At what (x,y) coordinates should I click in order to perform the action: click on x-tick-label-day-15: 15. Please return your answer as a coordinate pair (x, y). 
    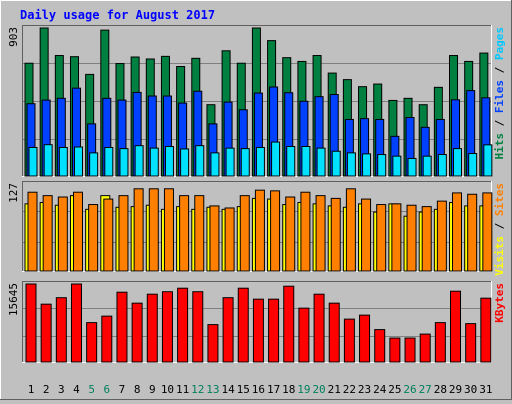
    Looking at the image, I should click on (243, 389).